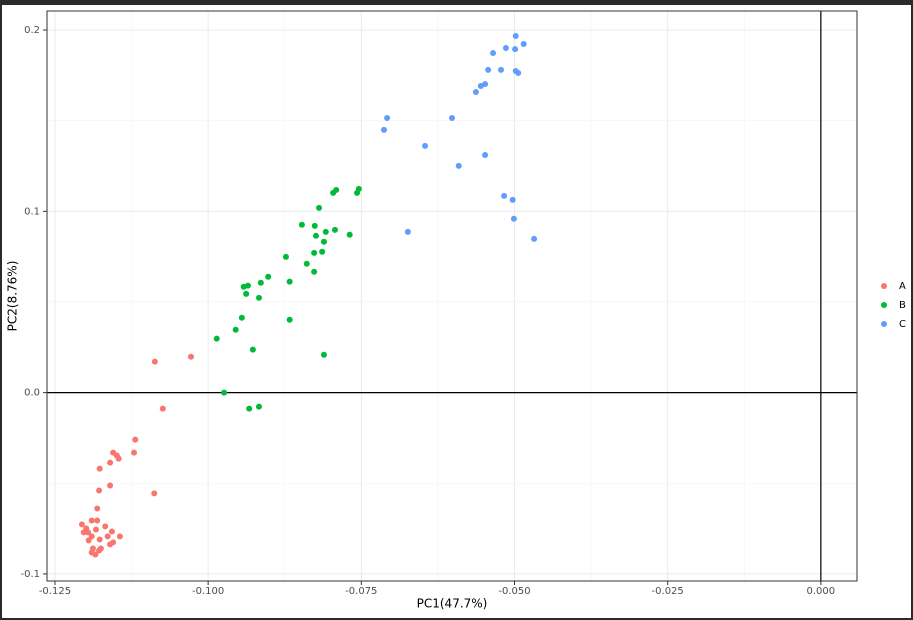 Image resolution: width=913 pixels, height=620 pixels. What do you see at coordinates (902, 324) in the screenshot?
I see `legend-label: C` at bounding box center [902, 324].